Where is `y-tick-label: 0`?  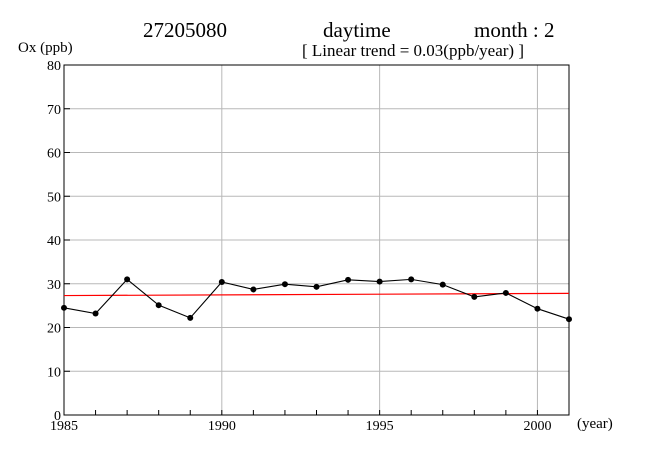
y-tick-label: 0 is located at coordinates (57, 416).